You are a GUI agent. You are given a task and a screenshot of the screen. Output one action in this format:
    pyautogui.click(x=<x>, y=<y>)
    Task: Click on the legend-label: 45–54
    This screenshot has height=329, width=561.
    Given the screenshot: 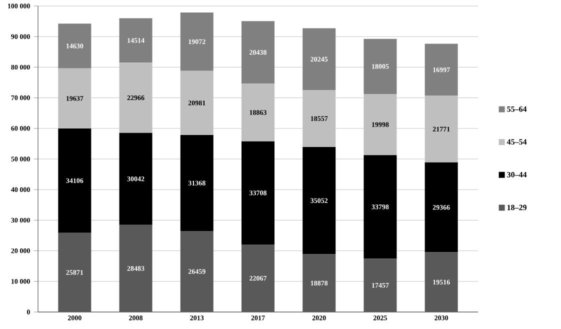 What is the action you would take?
    pyautogui.click(x=516, y=142)
    